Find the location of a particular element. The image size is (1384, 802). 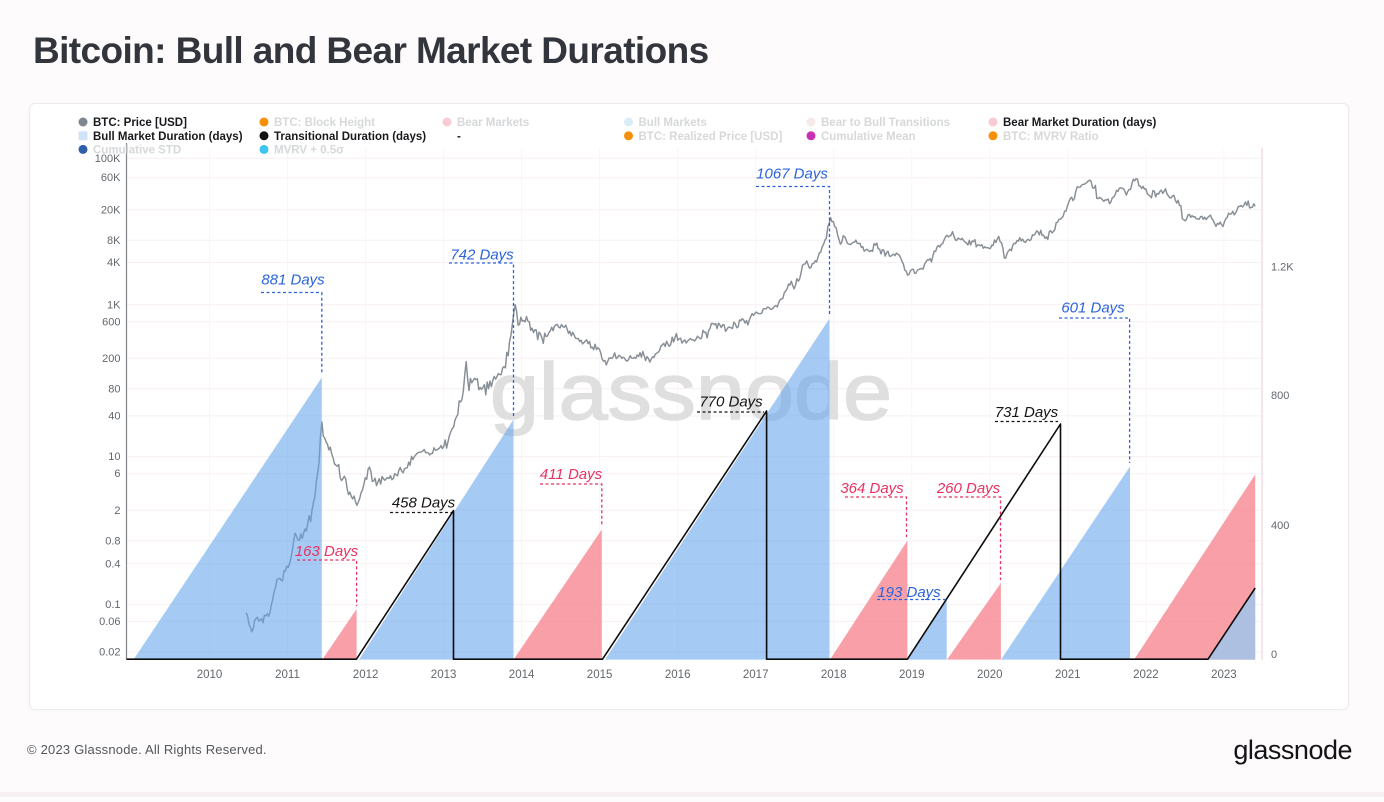

svg-text: 60K is located at coordinates (111, 178).